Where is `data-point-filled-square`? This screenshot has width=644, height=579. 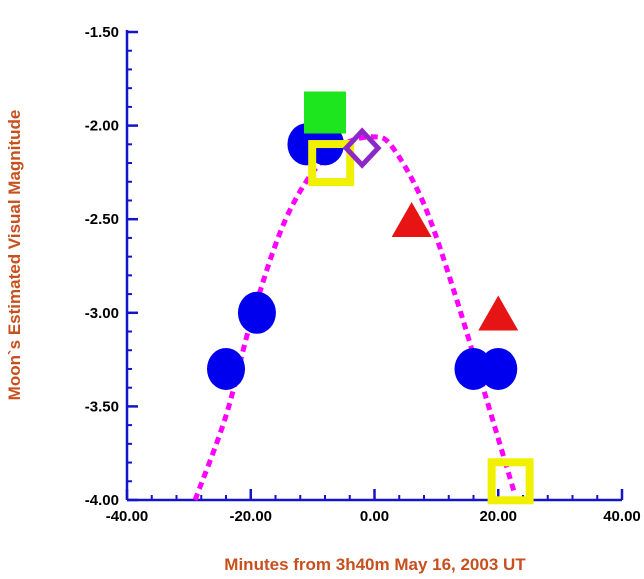 data-point-filled-square is located at coordinates (325, 112).